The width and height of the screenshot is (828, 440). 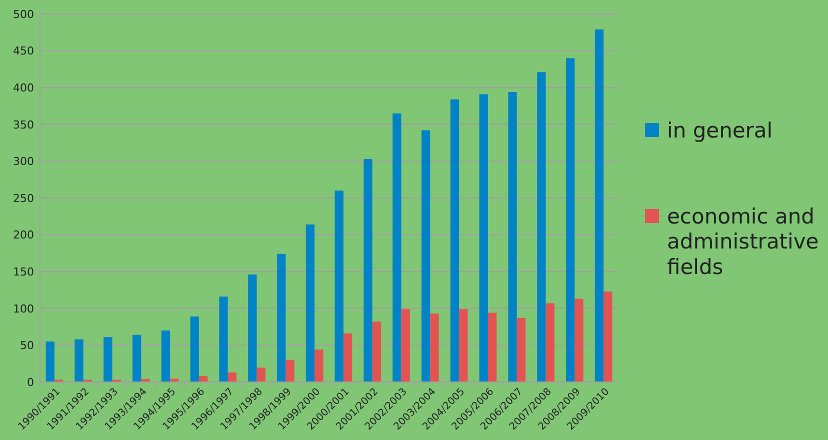 What do you see at coordinates (23, 14) in the screenshot?
I see `y-tick-label: 500` at bounding box center [23, 14].